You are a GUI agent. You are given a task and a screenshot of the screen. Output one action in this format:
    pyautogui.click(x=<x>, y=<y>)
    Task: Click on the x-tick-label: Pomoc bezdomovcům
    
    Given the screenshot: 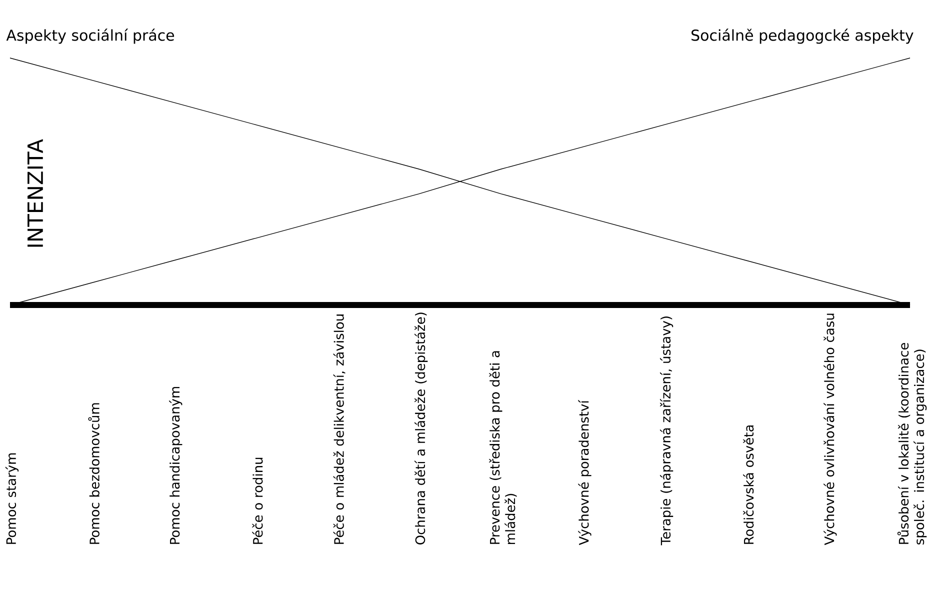 What is the action you would take?
    pyautogui.click(x=94, y=473)
    